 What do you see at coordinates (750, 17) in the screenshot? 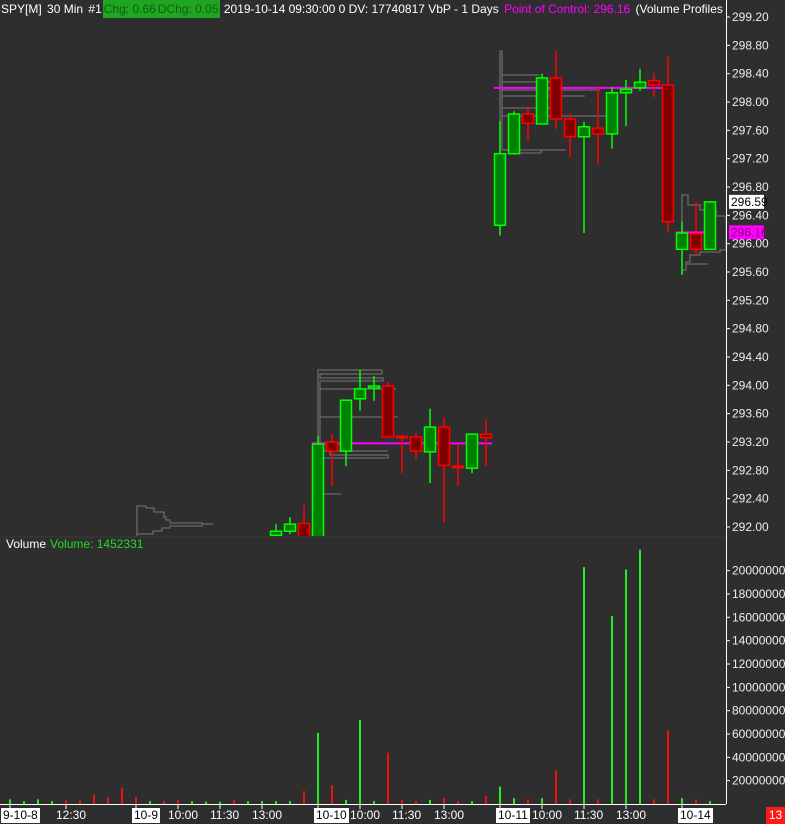
I see `price-label: 299.20` at bounding box center [750, 17].